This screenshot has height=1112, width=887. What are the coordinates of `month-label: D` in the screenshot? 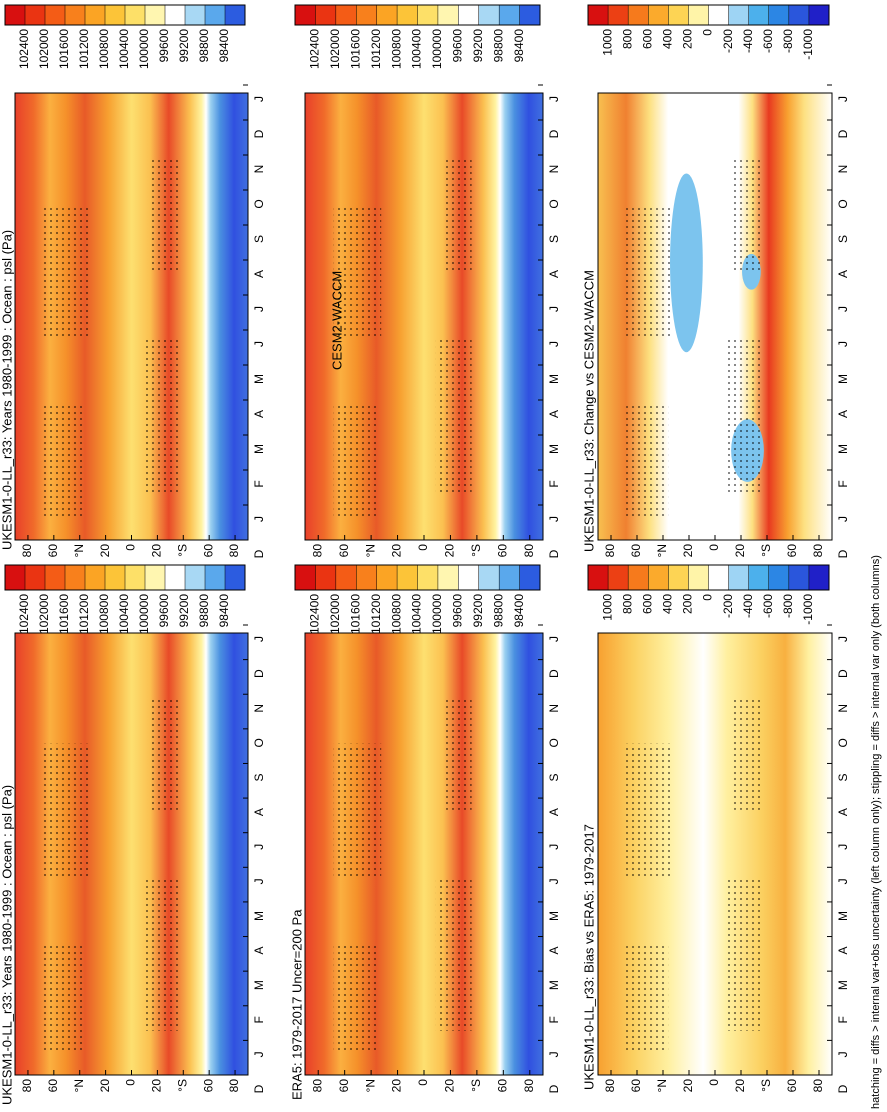 It's located at (259, 553).